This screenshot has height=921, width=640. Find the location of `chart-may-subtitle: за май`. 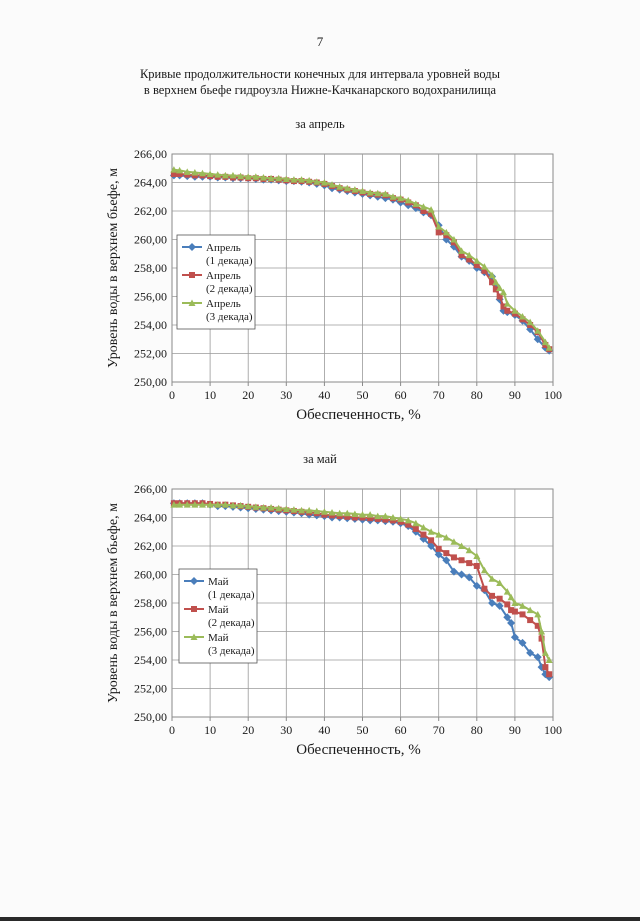

chart-may-subtitle: за май is located at coordinates (320, 459).